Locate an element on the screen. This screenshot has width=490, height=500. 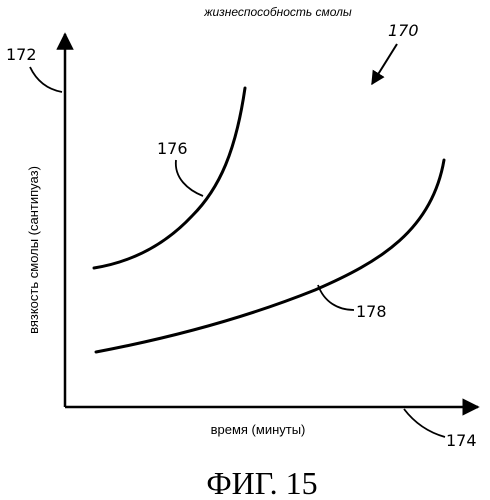
y-axis-ref-leader is located at coordinates (46, 79).